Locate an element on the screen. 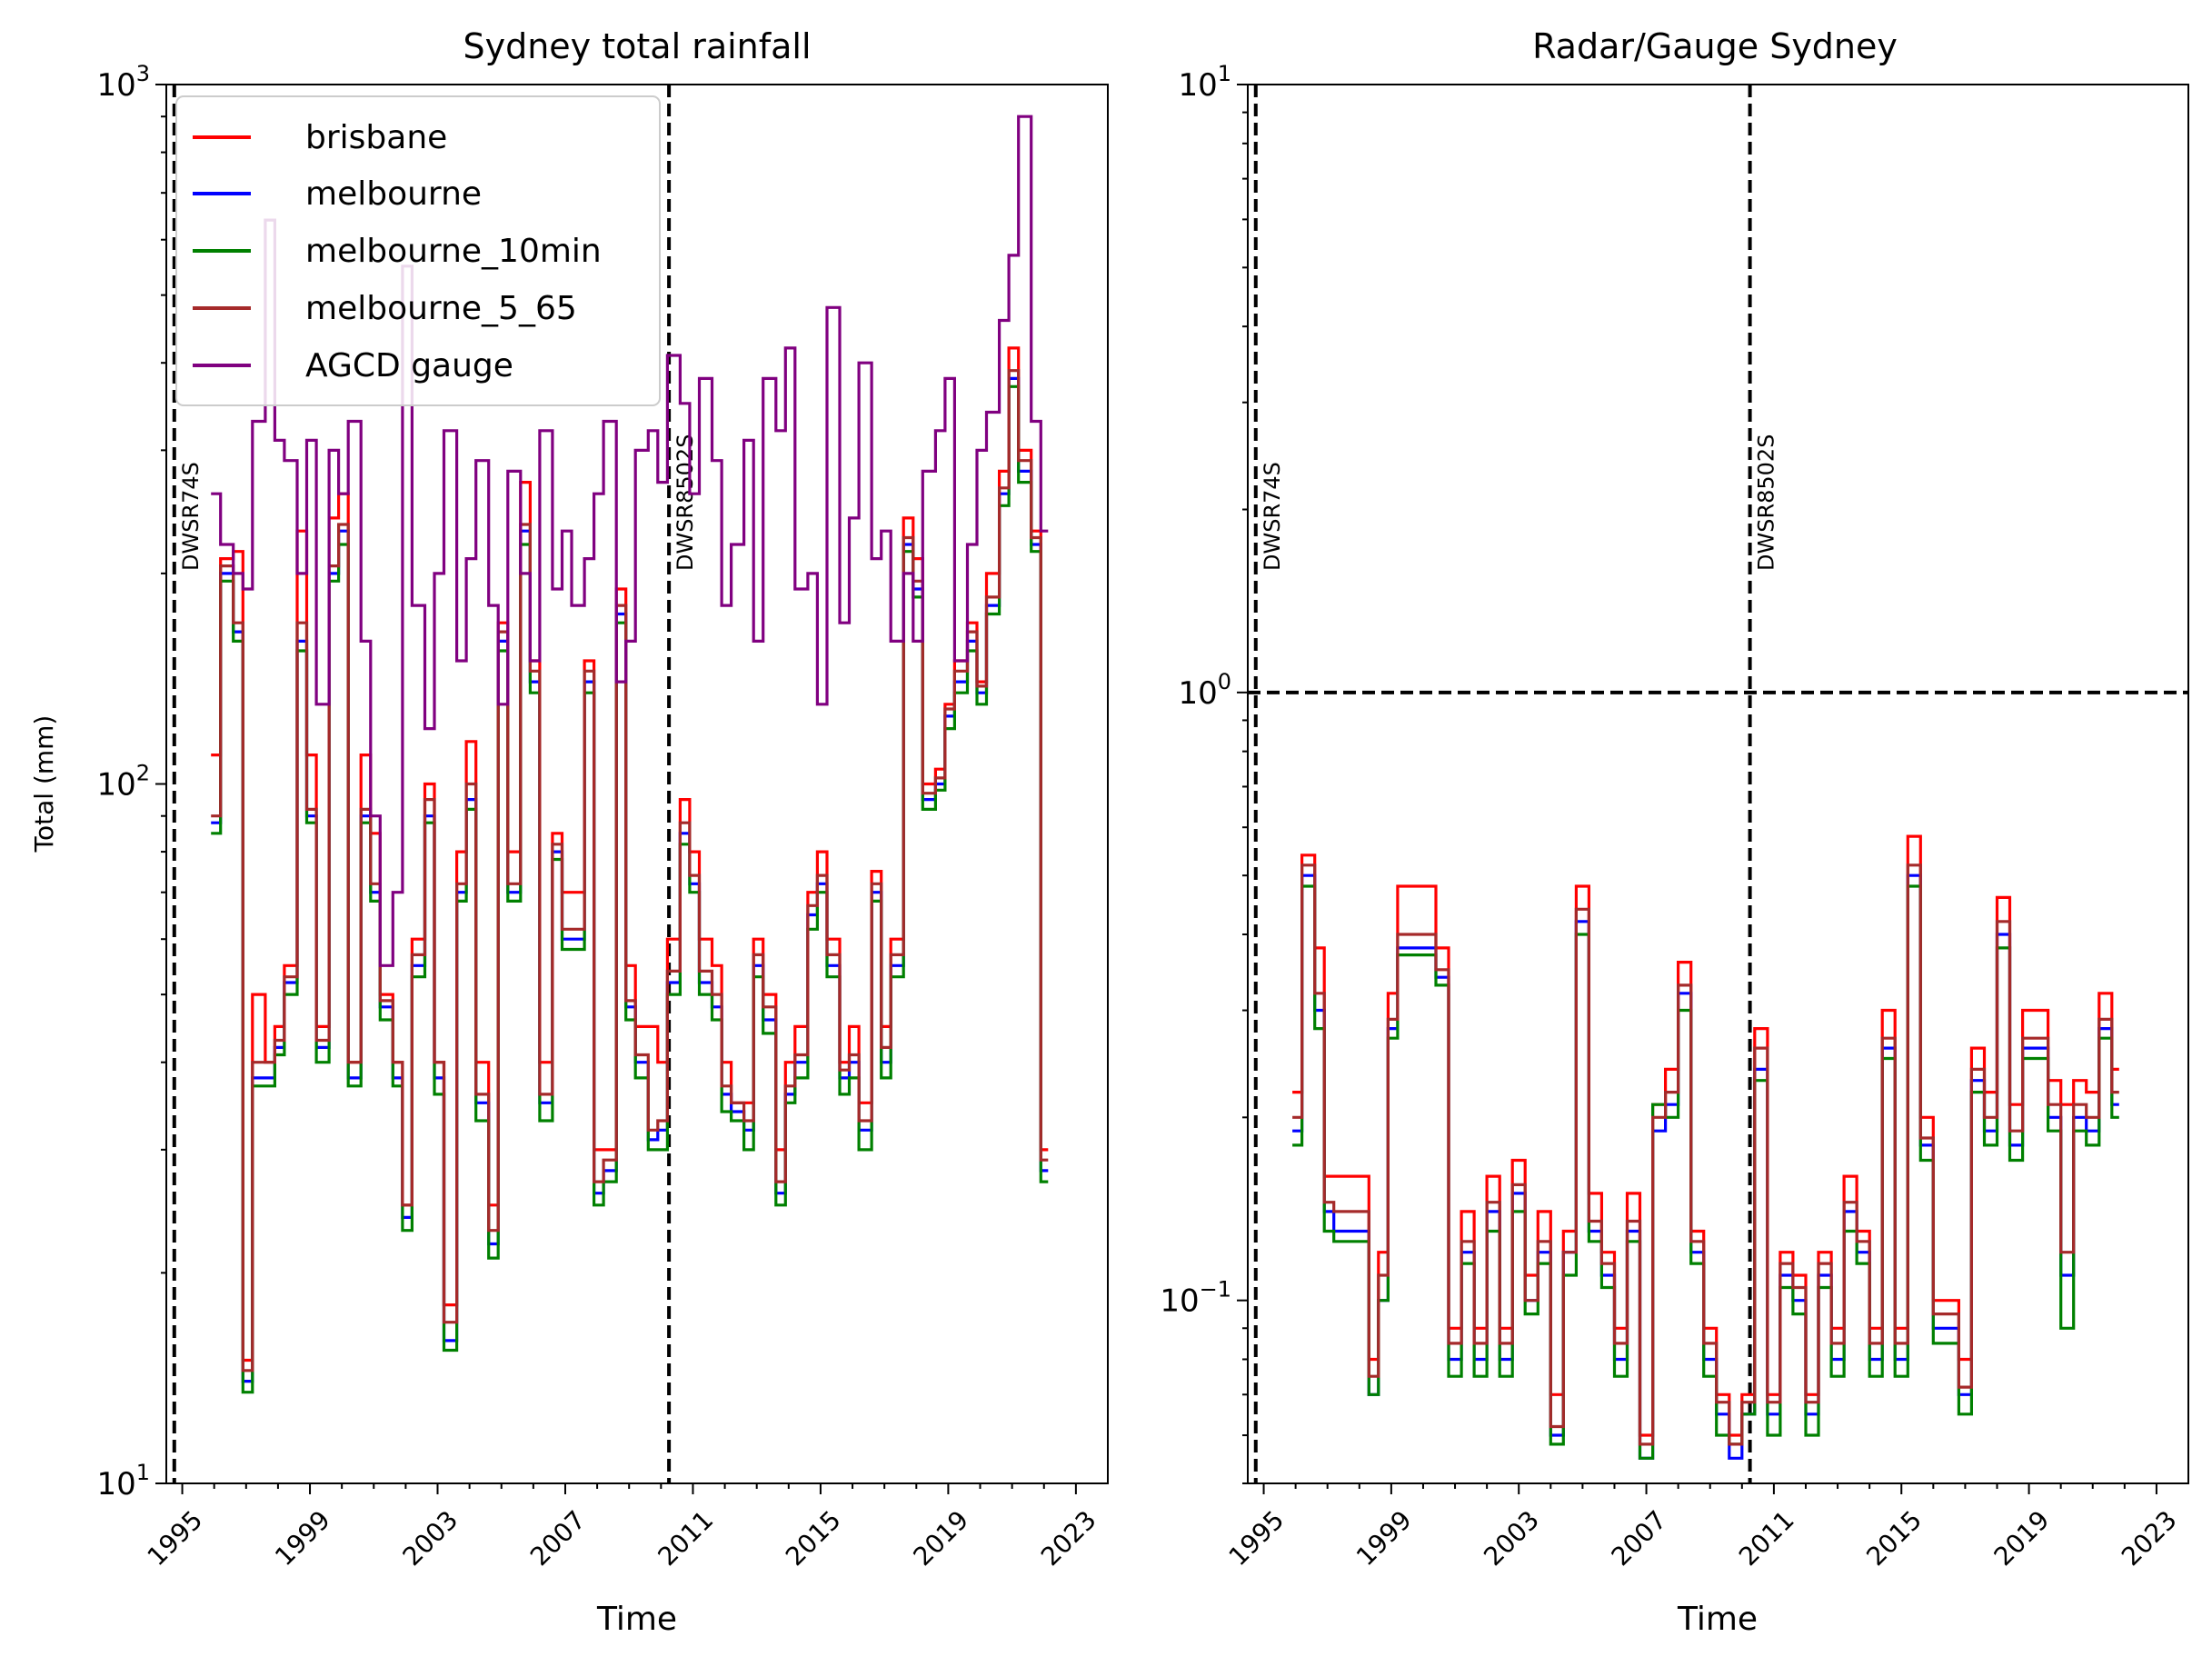 The width and height of the screenshot is (2212, 1667). y-tick-label: 10⁻¹ is located at coordinates (1195, 1298).